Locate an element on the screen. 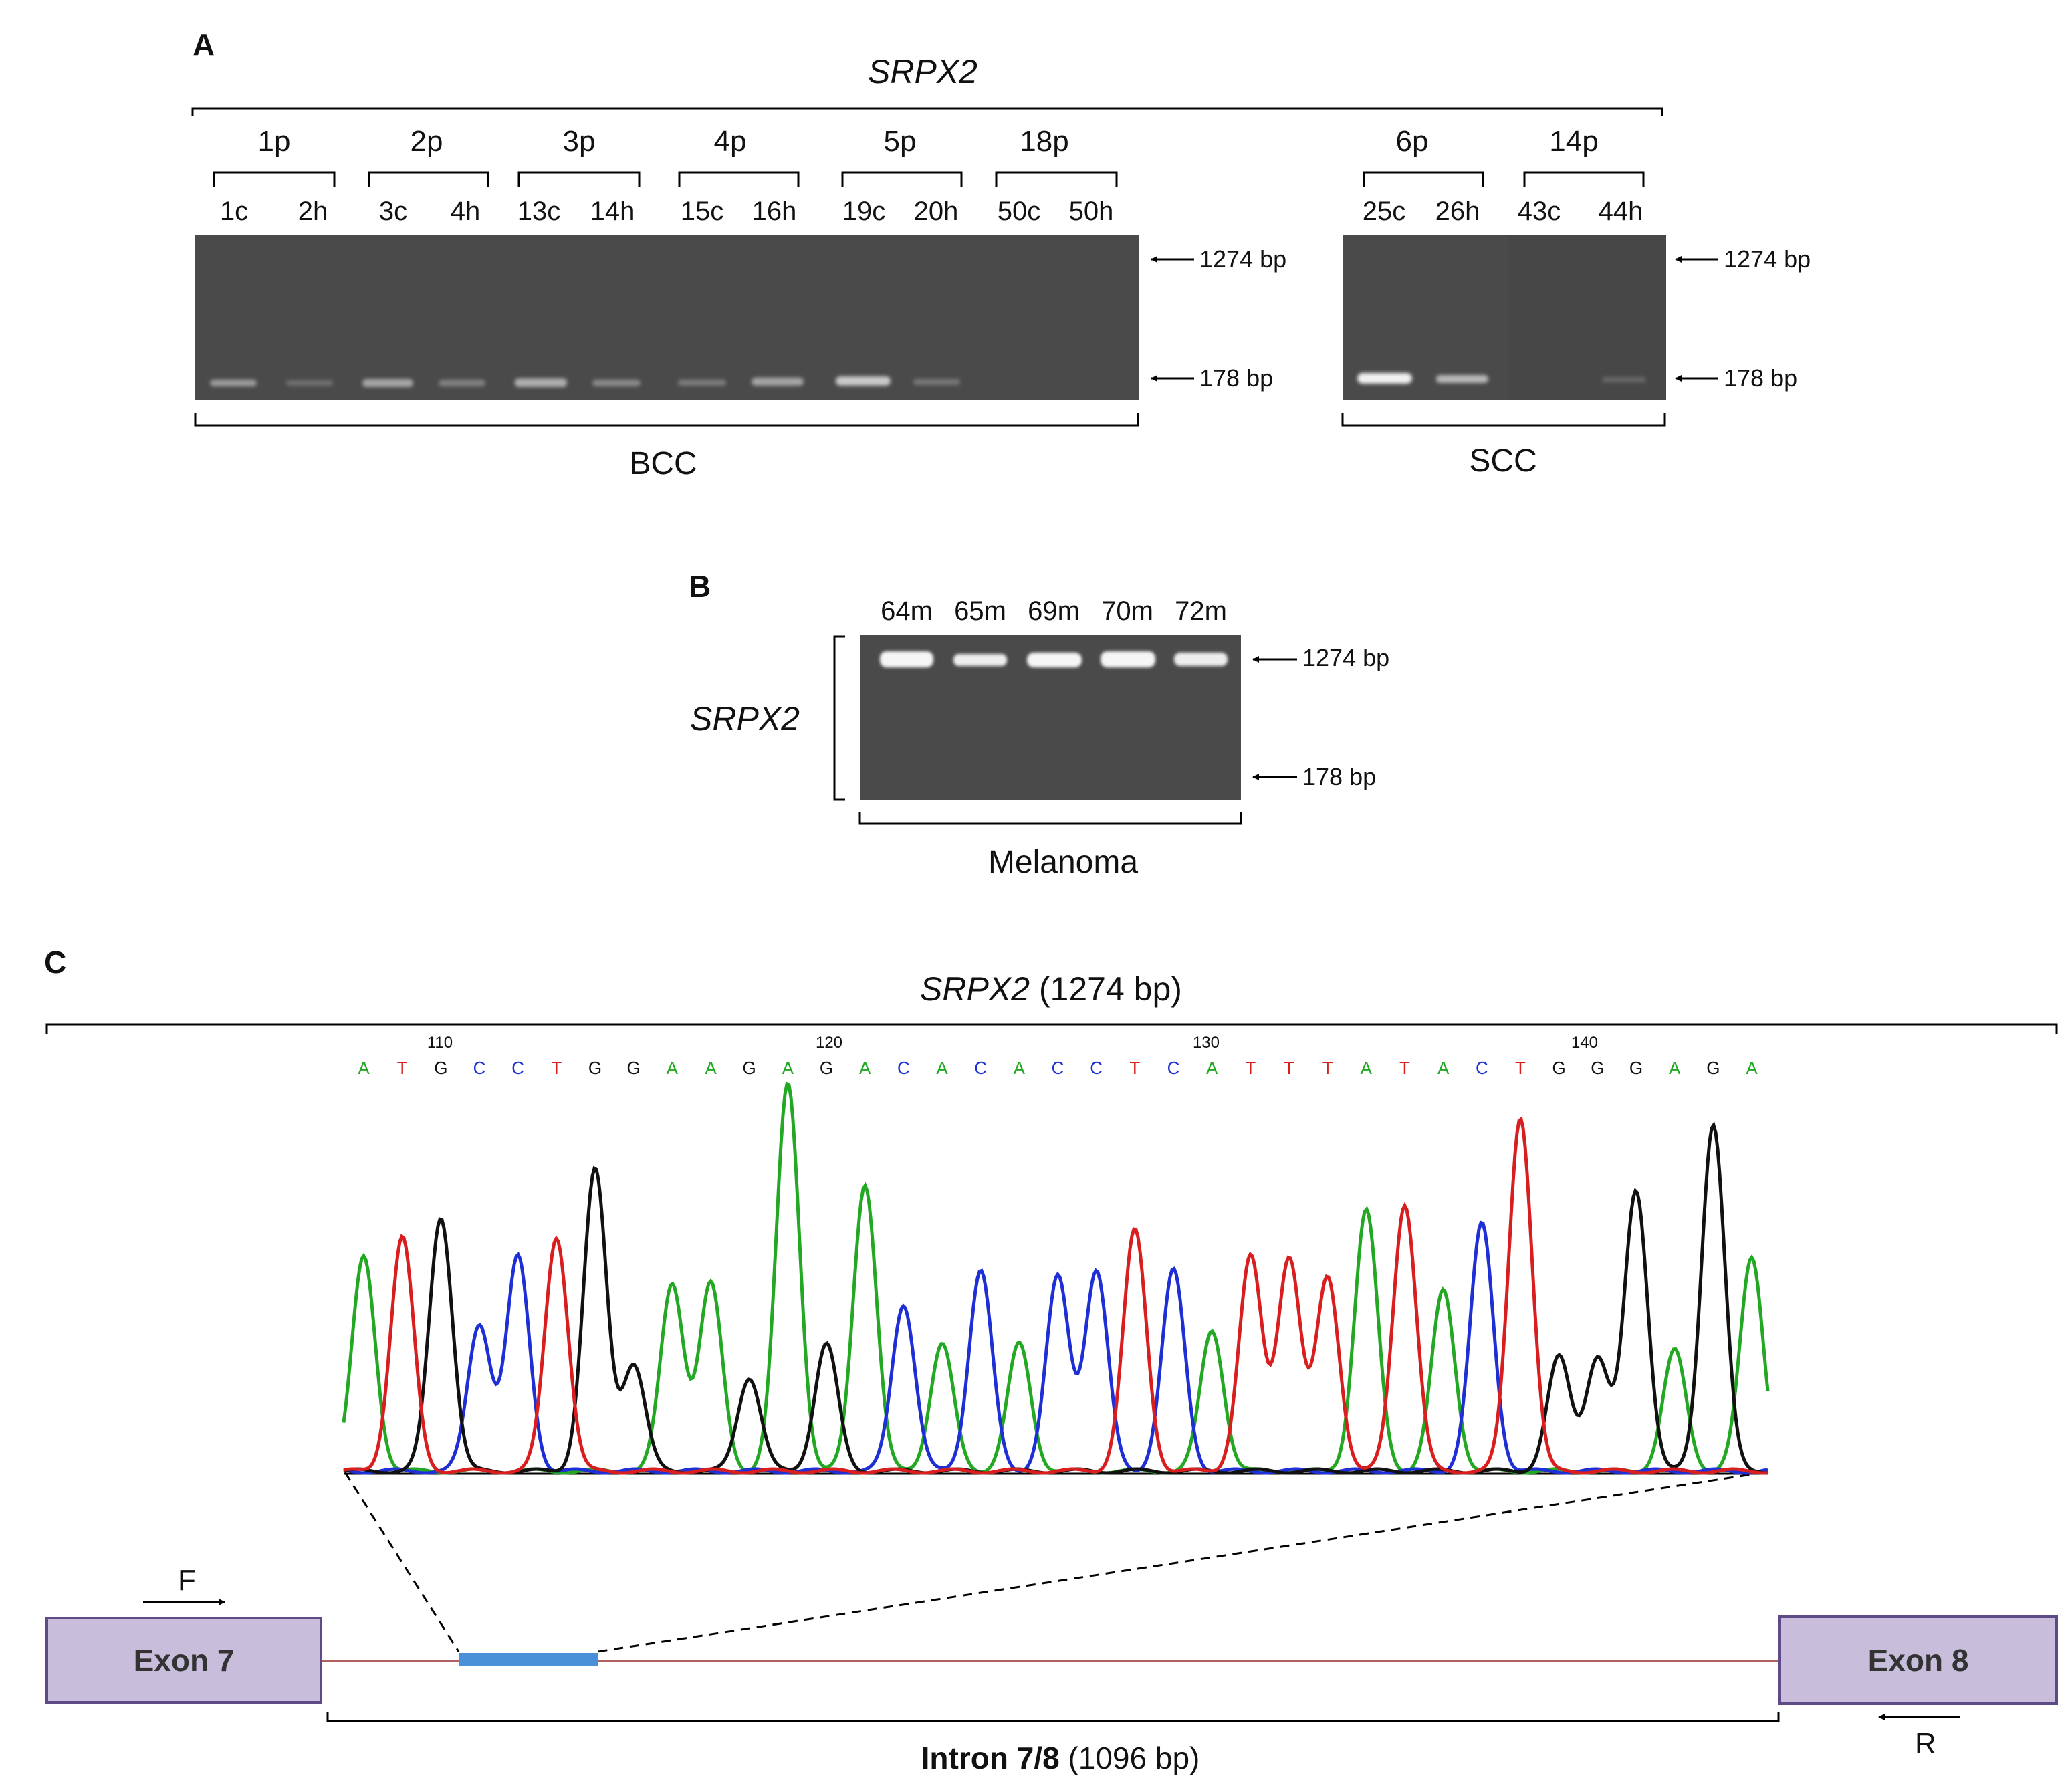 The image size is (2070, 1792). lane-label: 2h is located at coordinates (313, 211).